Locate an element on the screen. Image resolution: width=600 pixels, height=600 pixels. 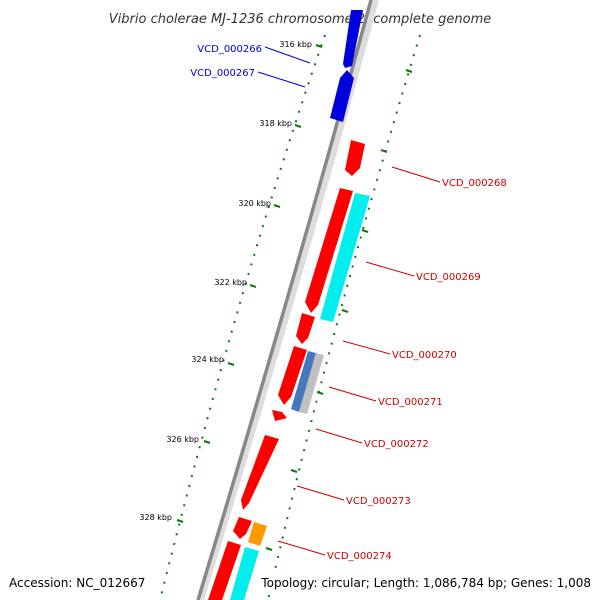
gene-label: VCD_000274 is located at coordinates (359, 556).